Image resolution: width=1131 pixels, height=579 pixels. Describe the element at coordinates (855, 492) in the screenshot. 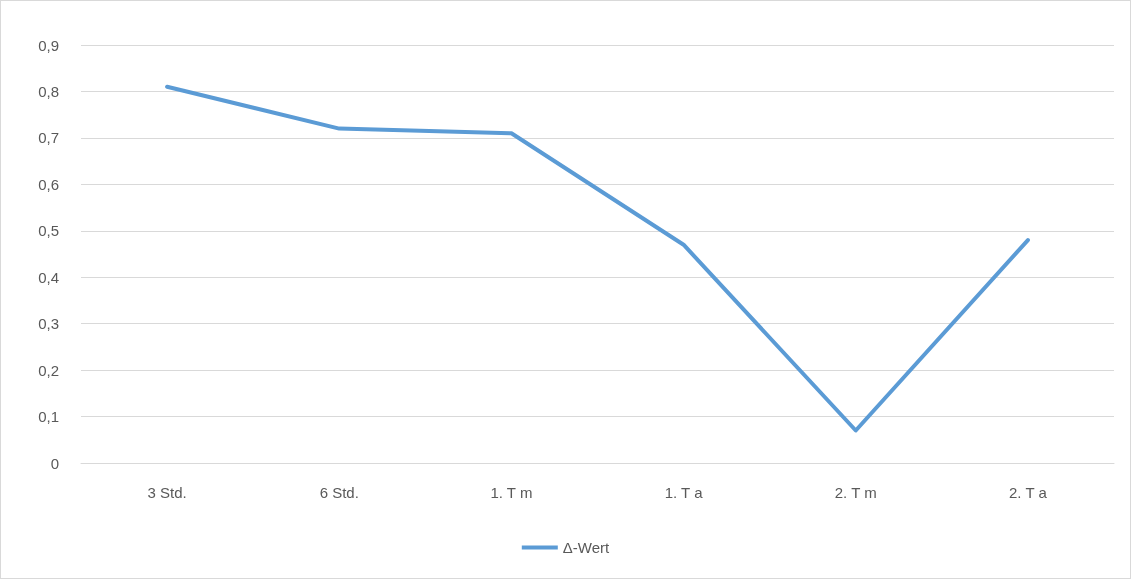

I see `x-tick-label: 2. T m` at that location.